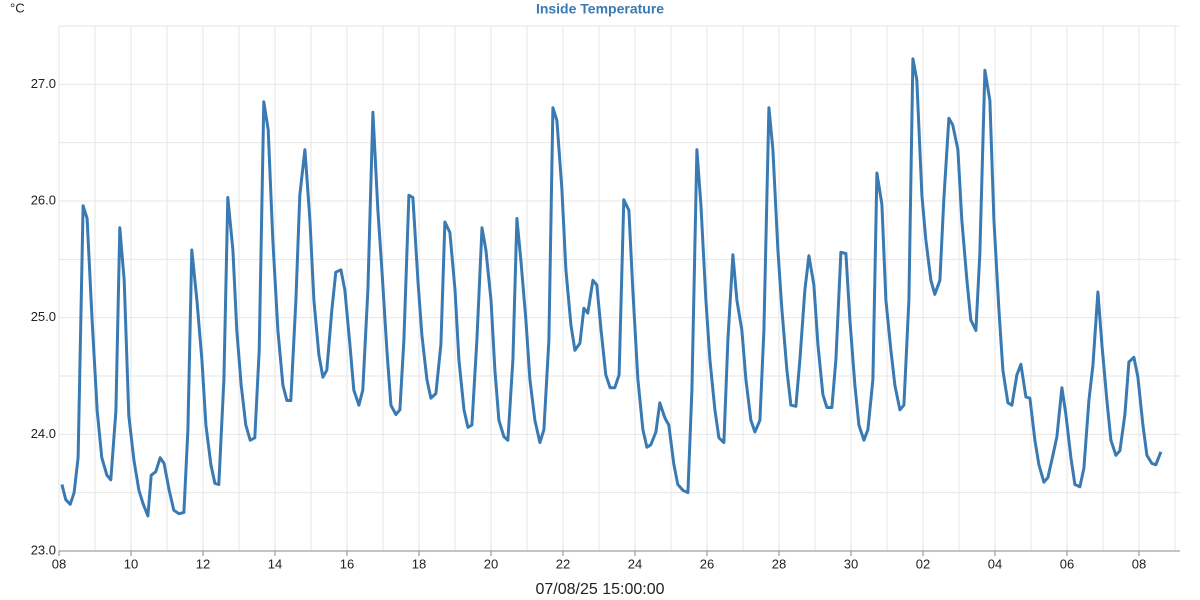 The image size is (1200, 600). I want to click on y-tick-label: 26.0, so click(43, 199).